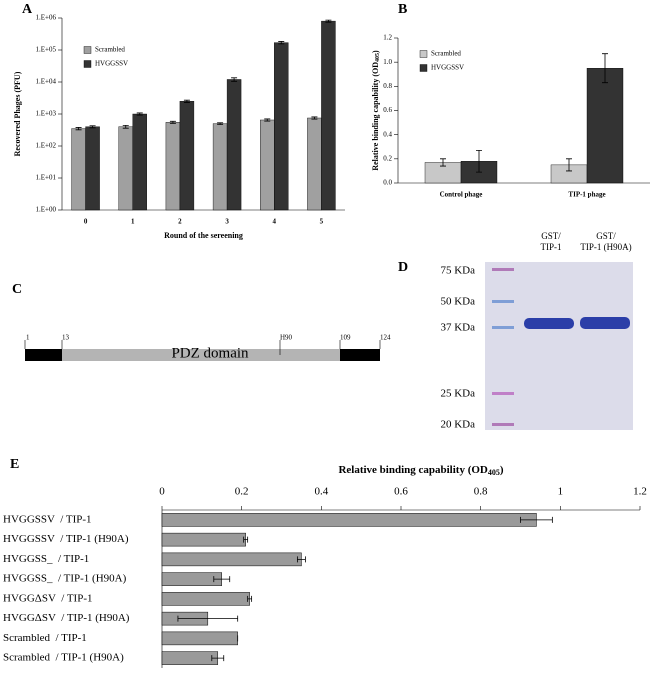 The image size is (661, 696). What do you see at coordinates (559, 346) in the screenshot?
I see `gel` at bounding box center [559, 346].